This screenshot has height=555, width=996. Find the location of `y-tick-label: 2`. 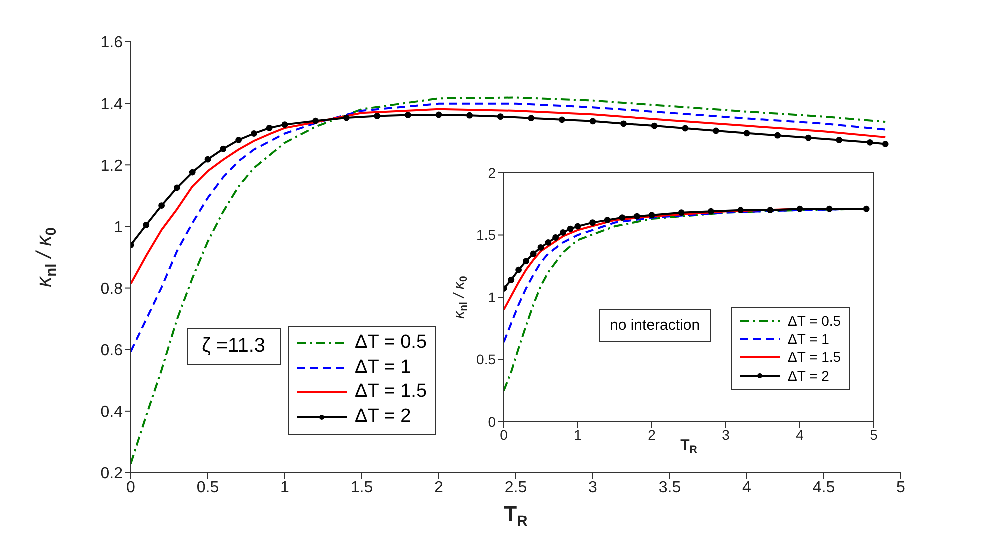

y-tick-label: 2 is located at coordinates (492, 172).